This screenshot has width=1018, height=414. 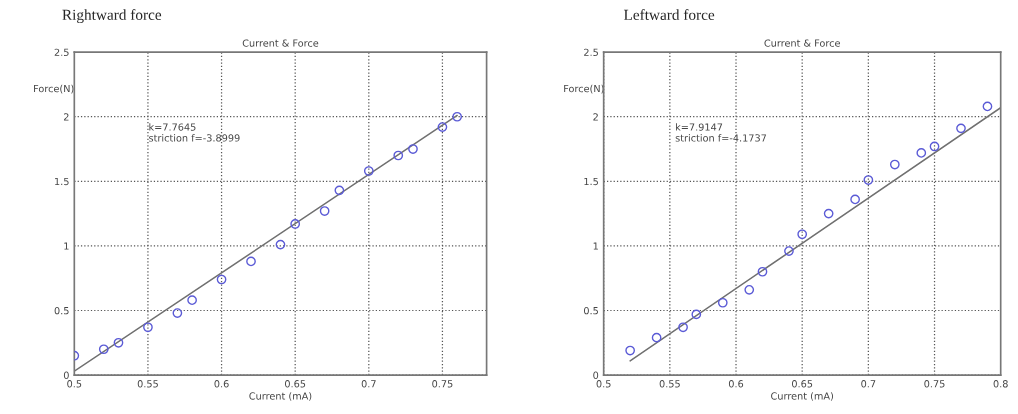 I want to click on annotation: k=7.7645 striction f=-3.8999, so click(x=194, y=132).